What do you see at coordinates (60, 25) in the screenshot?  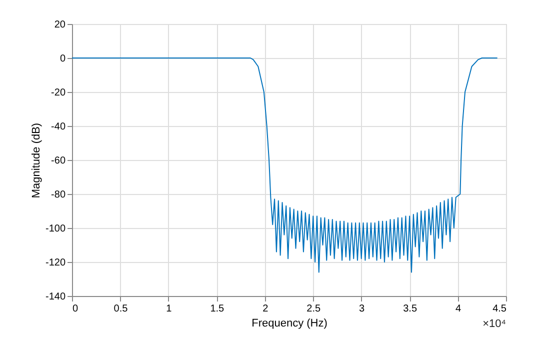 I see `y-tick-label: 20` at bounding box center [60, 25].